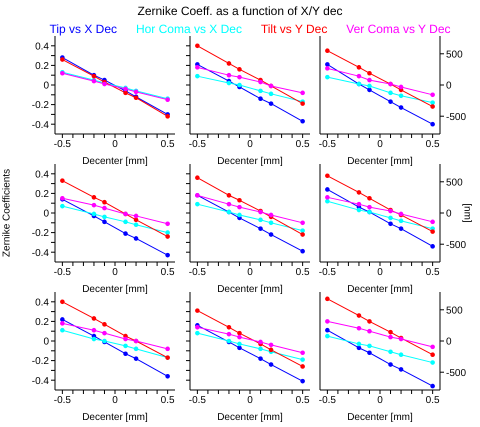 The height and width of the screenshot is (427, 480). What do you see at coordinates (240, 11) in the screenshot?
I see `text: Zernike Coeff. as a function of X/Y dec` at bounding box center [240, 11].